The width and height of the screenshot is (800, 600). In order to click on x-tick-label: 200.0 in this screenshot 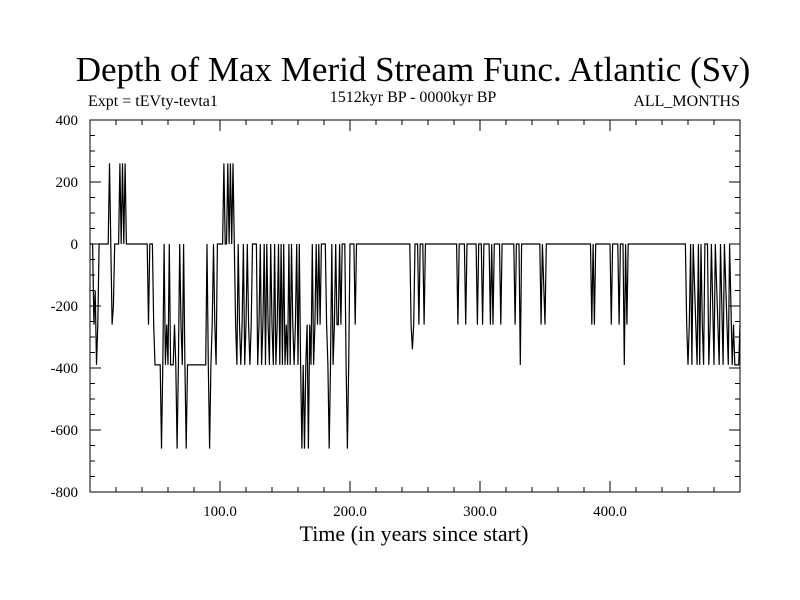, I will do `click(350, 512)`.